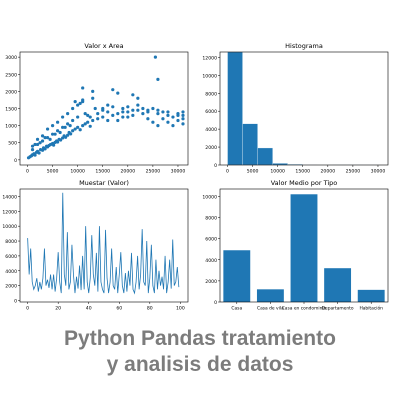  What do you see at coordinates (304, 183) in the screenshot?
I see `bar-title: Valor Medio por Tipo` at bounding box center [304, 183].